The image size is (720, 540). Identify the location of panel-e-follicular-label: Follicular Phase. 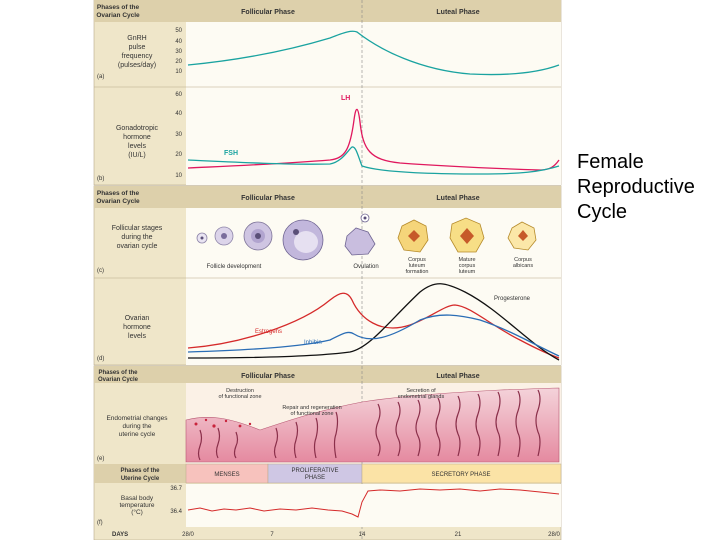
(268, 376).